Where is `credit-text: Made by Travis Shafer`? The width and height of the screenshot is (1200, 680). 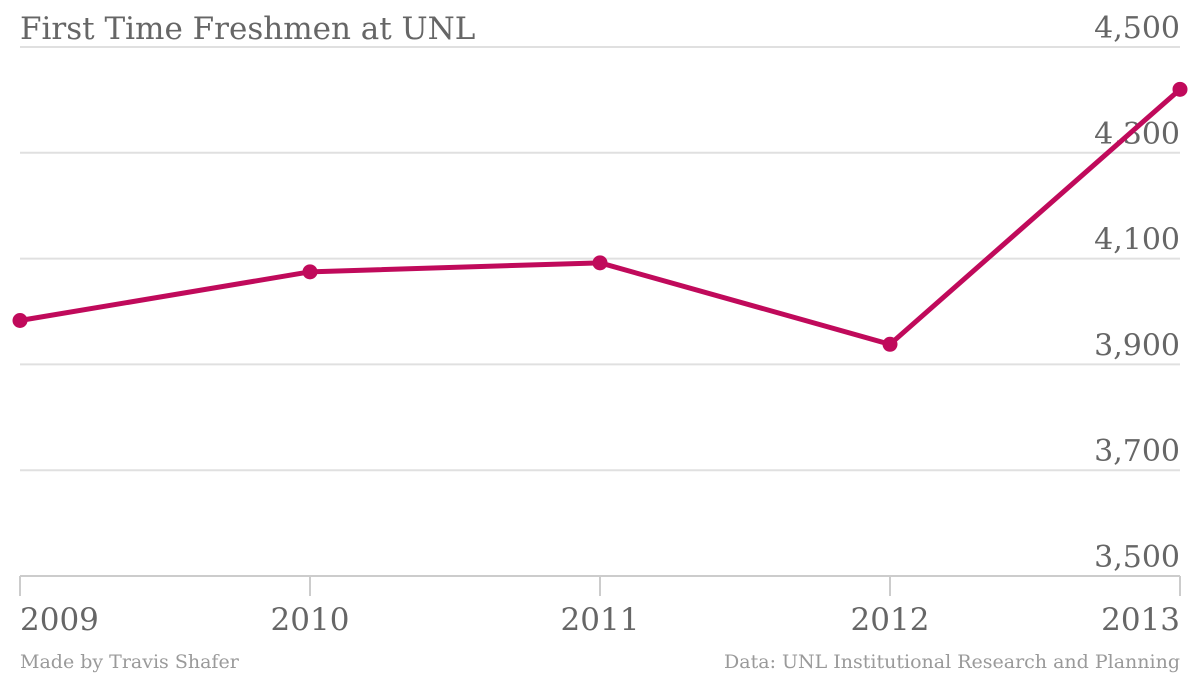 credit-text: Made by Travis Shafer is located at coordinates (130, 662).